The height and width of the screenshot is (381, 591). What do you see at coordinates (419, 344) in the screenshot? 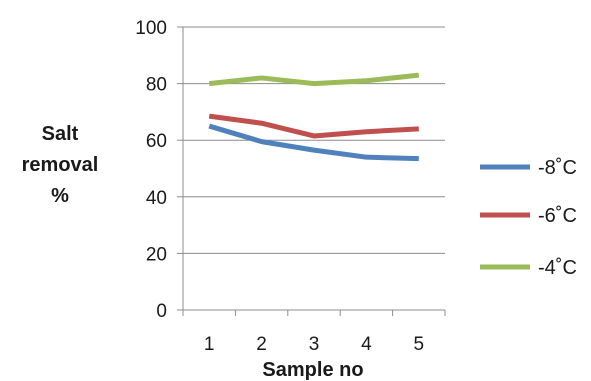
I see `x-tick-label: 5` at bounding box center [419, 344].